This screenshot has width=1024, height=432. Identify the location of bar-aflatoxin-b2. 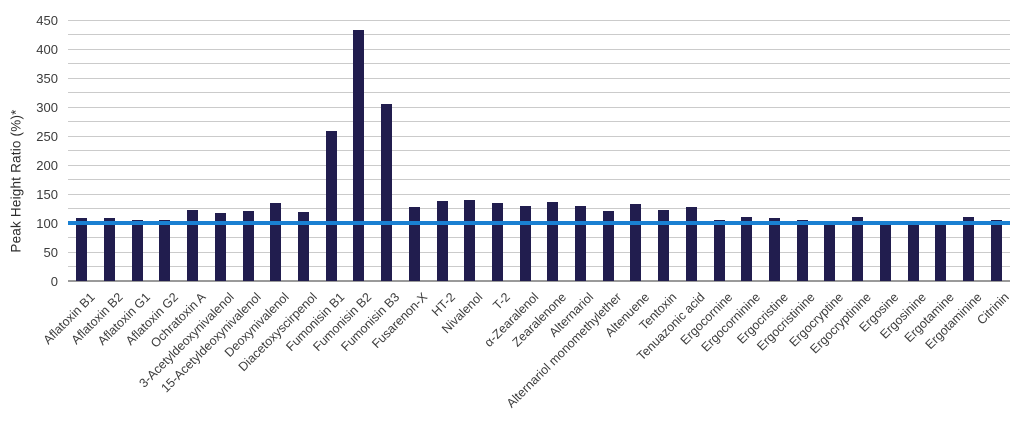
(110, 249).